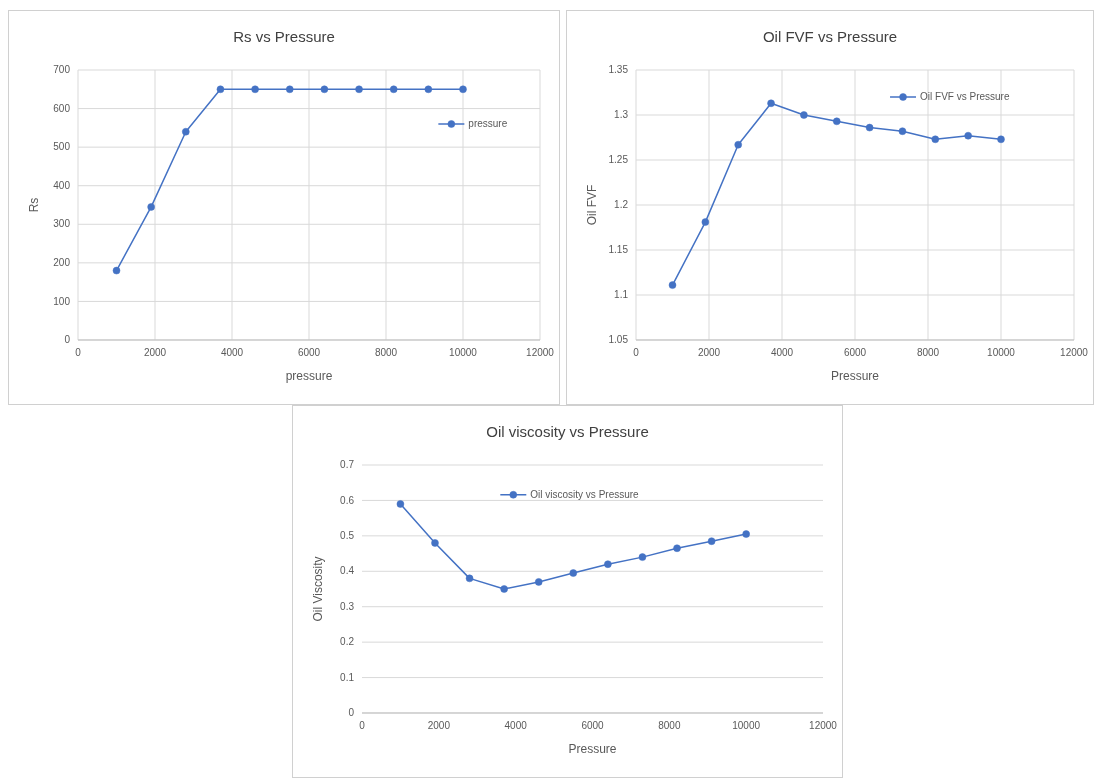  I want to click on chart-title: Oil FVF vs Pressure, so click(830, 36).